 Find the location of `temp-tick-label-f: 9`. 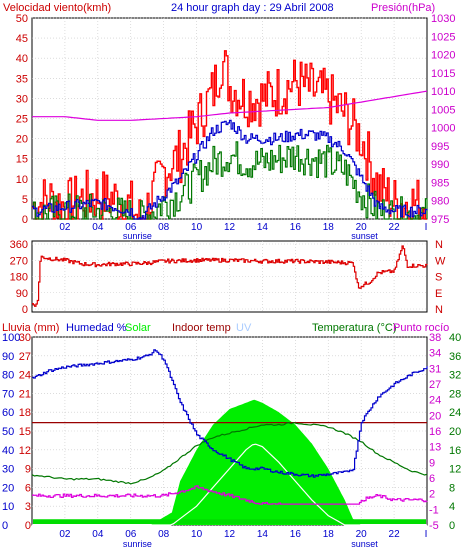

temp-tick-label-f: 9 is located at coordinates (432, 463).